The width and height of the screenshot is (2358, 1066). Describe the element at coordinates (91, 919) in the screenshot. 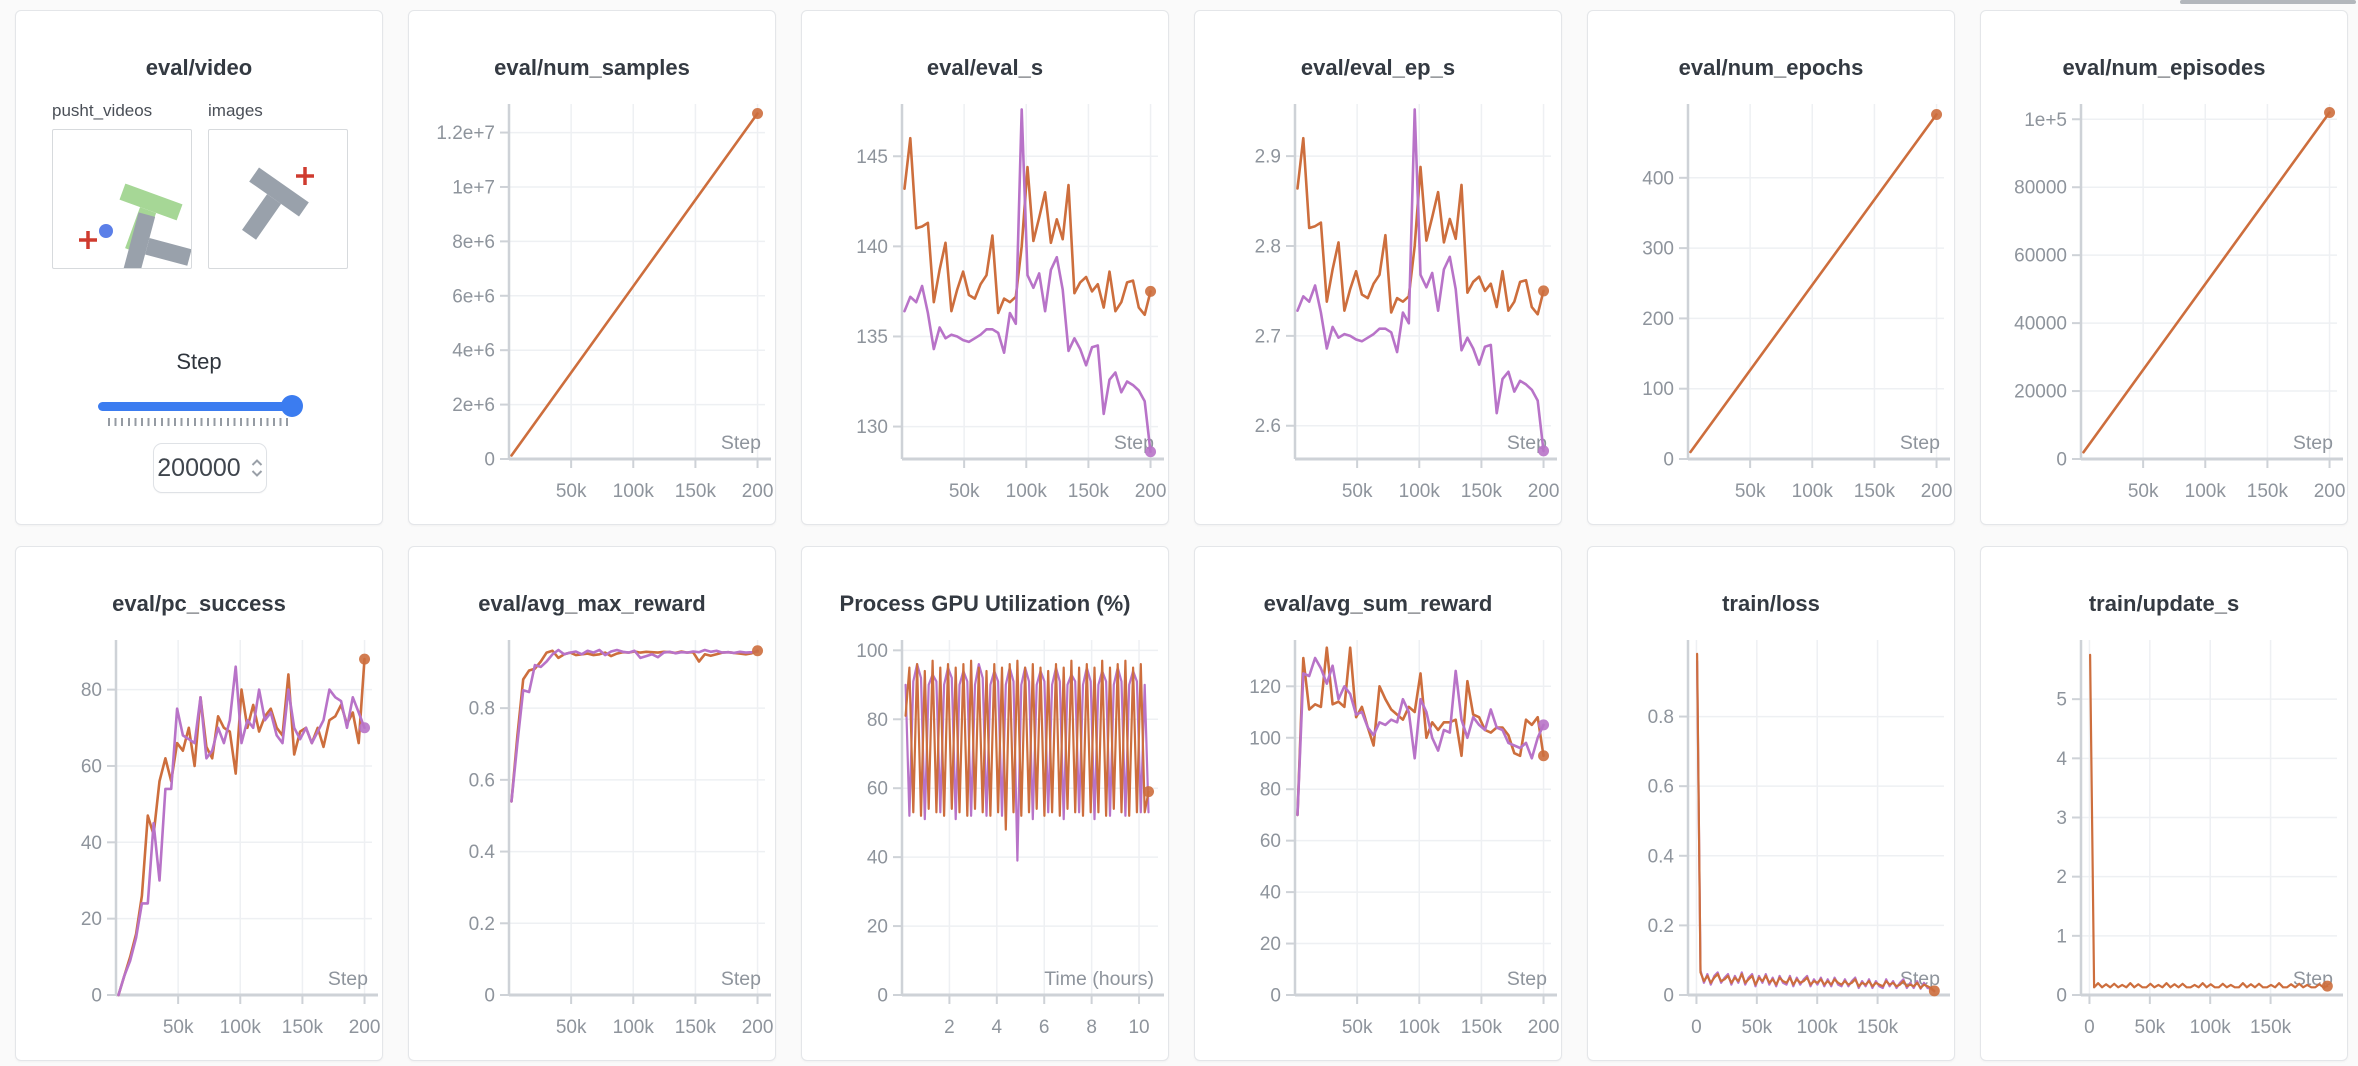

I see `y-tick-label: 20` at that location.